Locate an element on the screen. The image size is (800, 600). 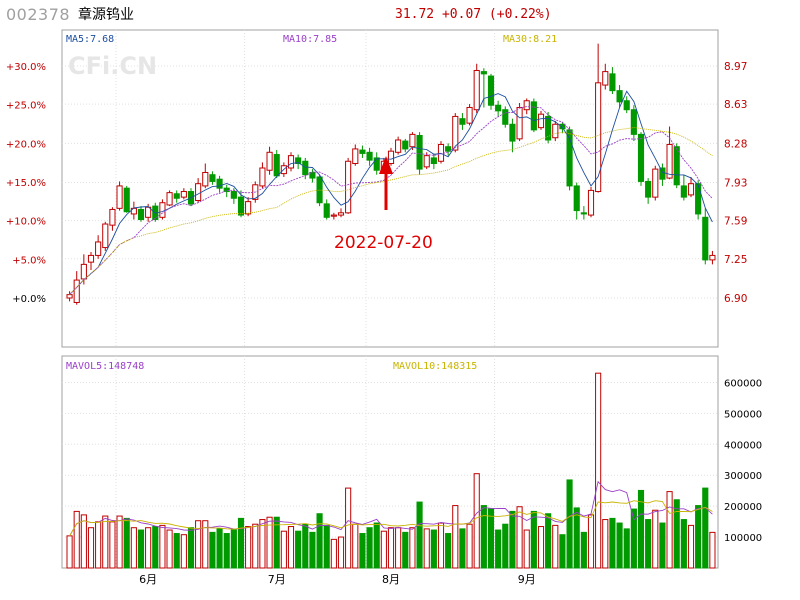
percent-tick-label: +10.0% is located at coordinates (26, 222).